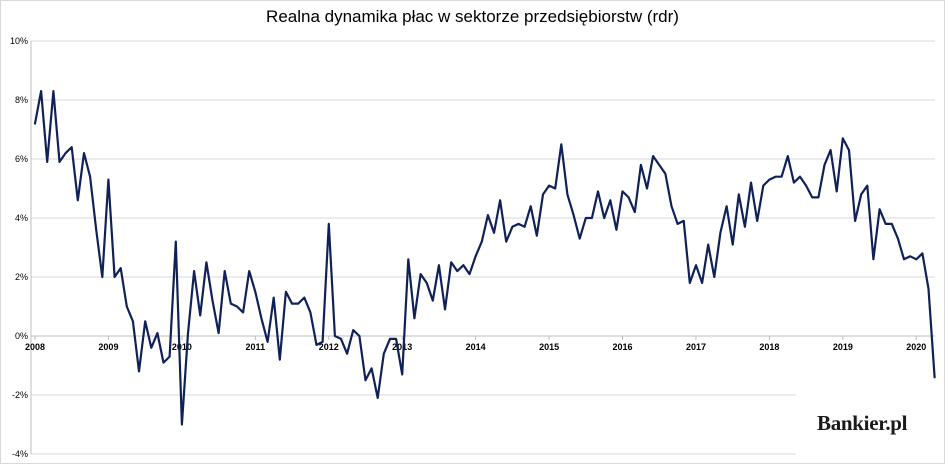 This screenshot has height=464, width=945. What do you see at coordinates (35, 347) in the screenshot?
I see `x-tick-label: 2008` at bounding box center [35, 347].